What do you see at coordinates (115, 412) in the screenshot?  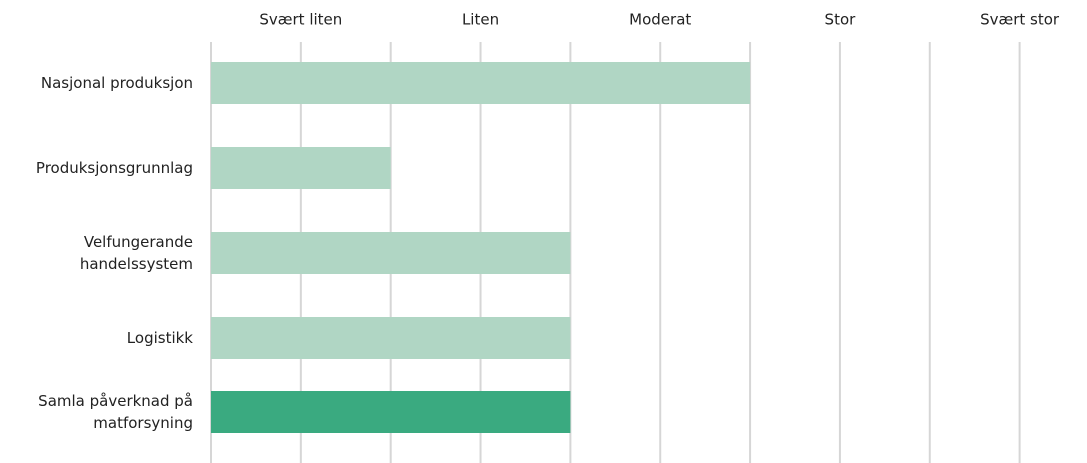 I see `y-tick-label: Samla påverknad på matforsyning` at bounding box center [115, 412].